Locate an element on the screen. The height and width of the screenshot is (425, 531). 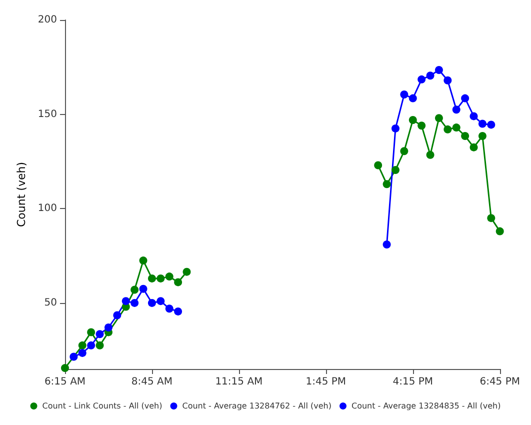
y-tick-label: 150 is located at coordinates (47, 114).